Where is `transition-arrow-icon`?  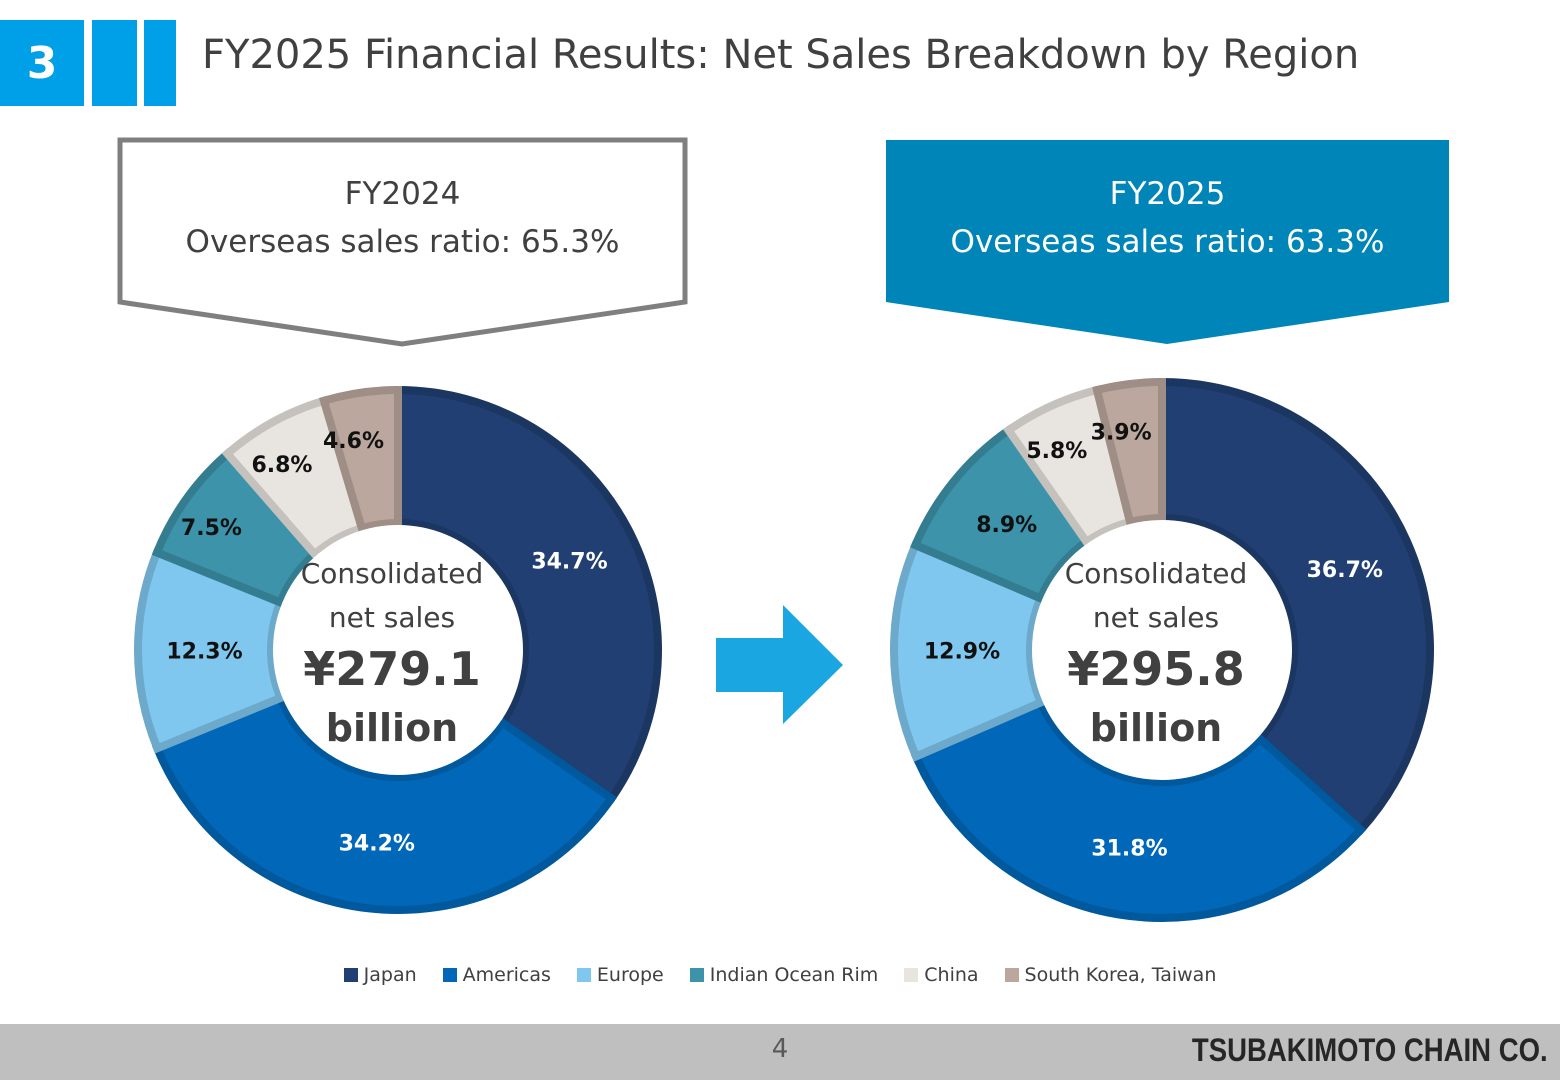 transition-arrow-icon is located at coordinates (779, 664).